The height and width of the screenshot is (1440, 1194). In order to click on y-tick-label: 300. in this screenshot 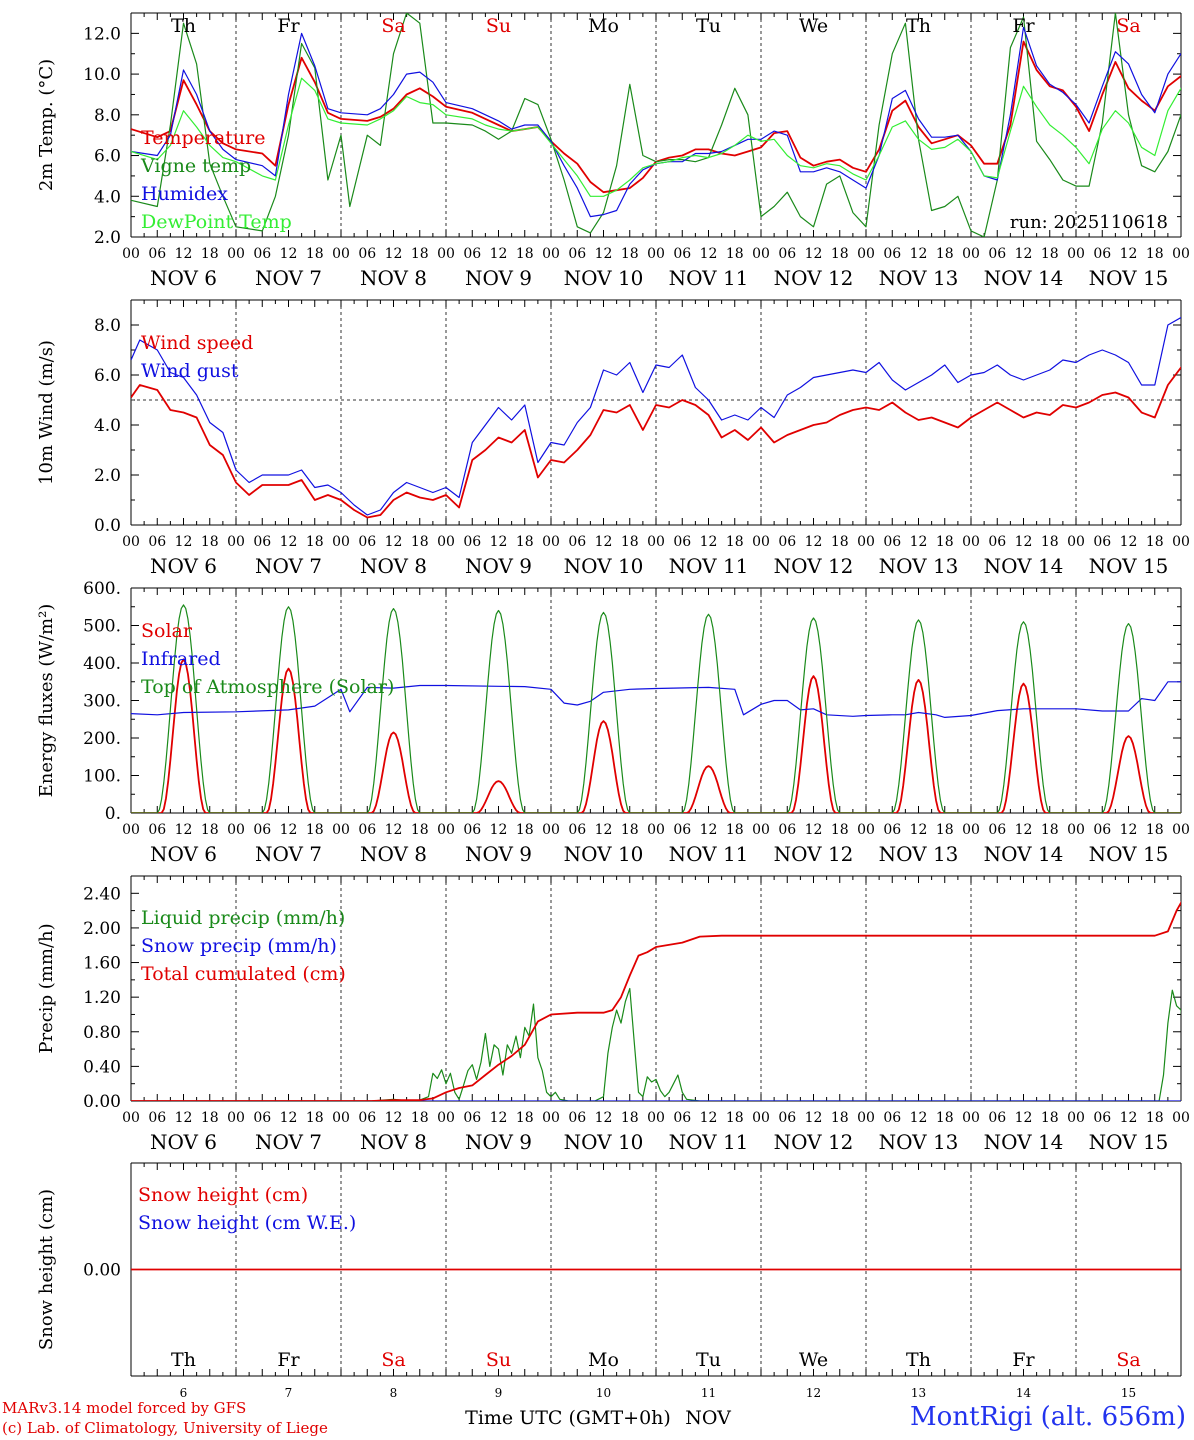, I will do `click(102, 702)`.